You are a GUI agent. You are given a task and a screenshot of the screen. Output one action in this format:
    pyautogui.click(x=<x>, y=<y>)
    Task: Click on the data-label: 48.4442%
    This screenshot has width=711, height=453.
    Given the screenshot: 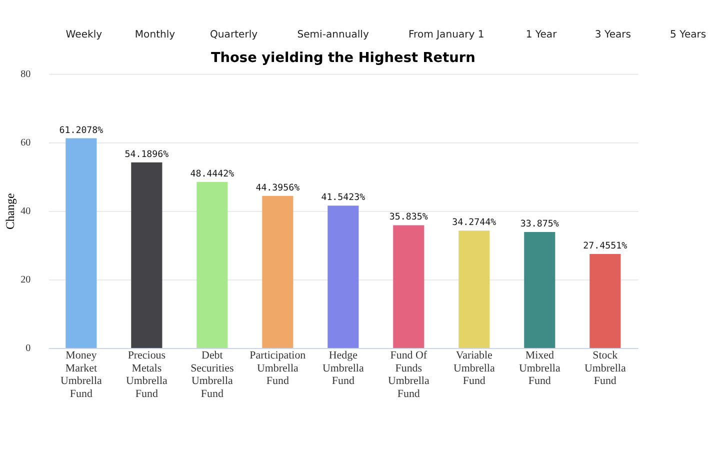 What is the action you would take?
    pyautogui.click(x=212, y=175)
    